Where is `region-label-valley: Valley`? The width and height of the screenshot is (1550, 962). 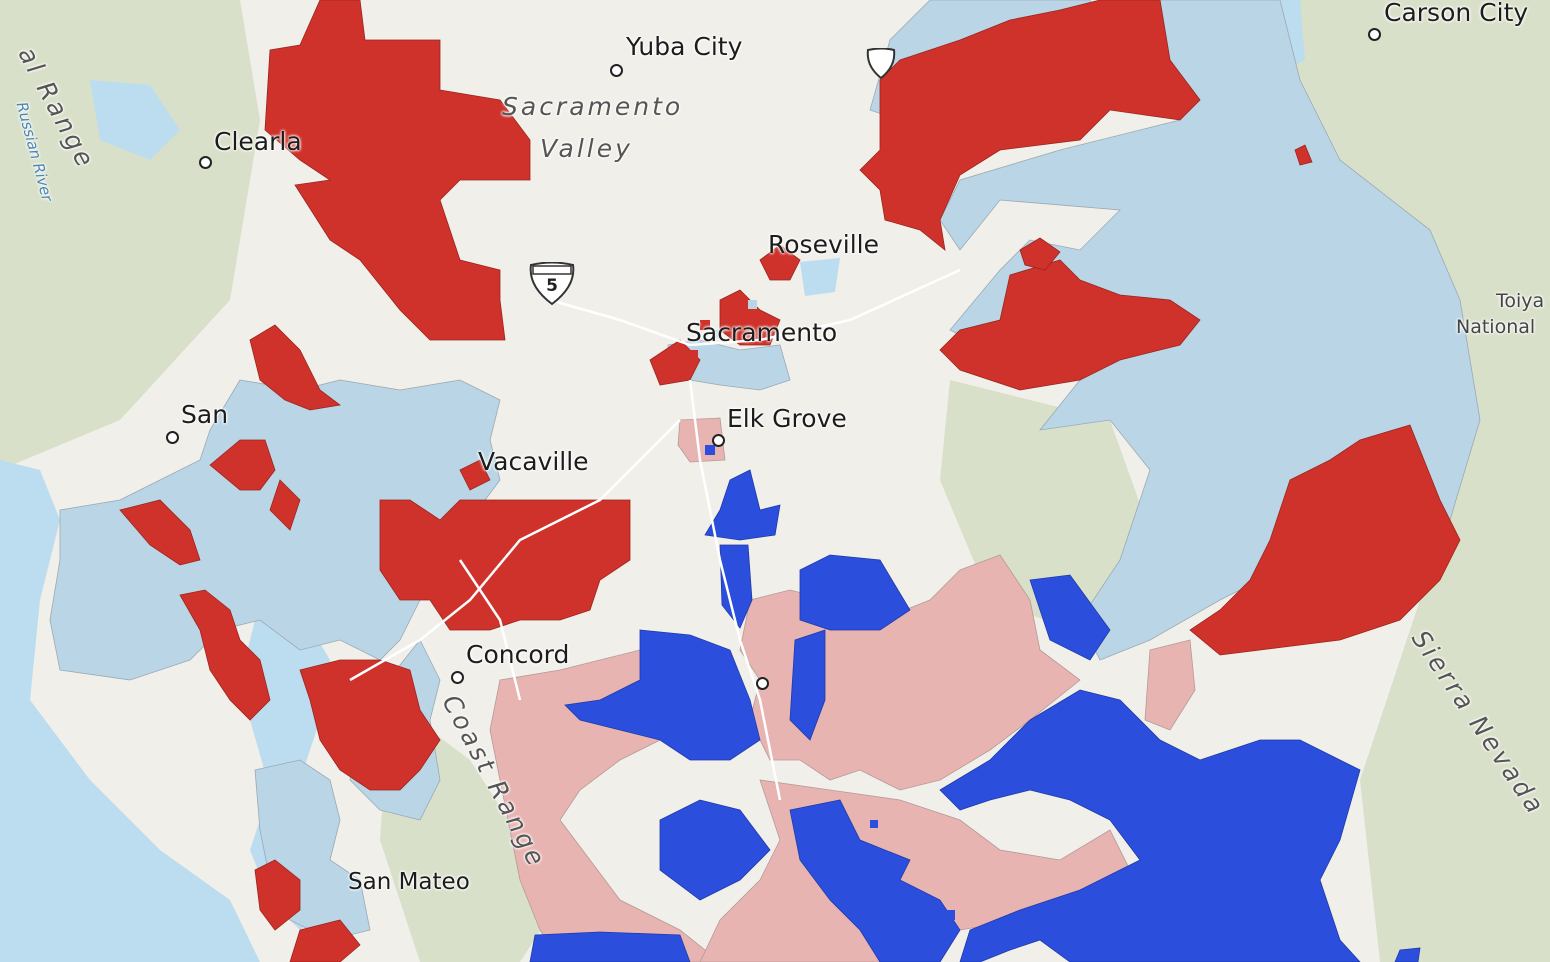 region-label-valley: Valley is located at coordinates (586, 148).